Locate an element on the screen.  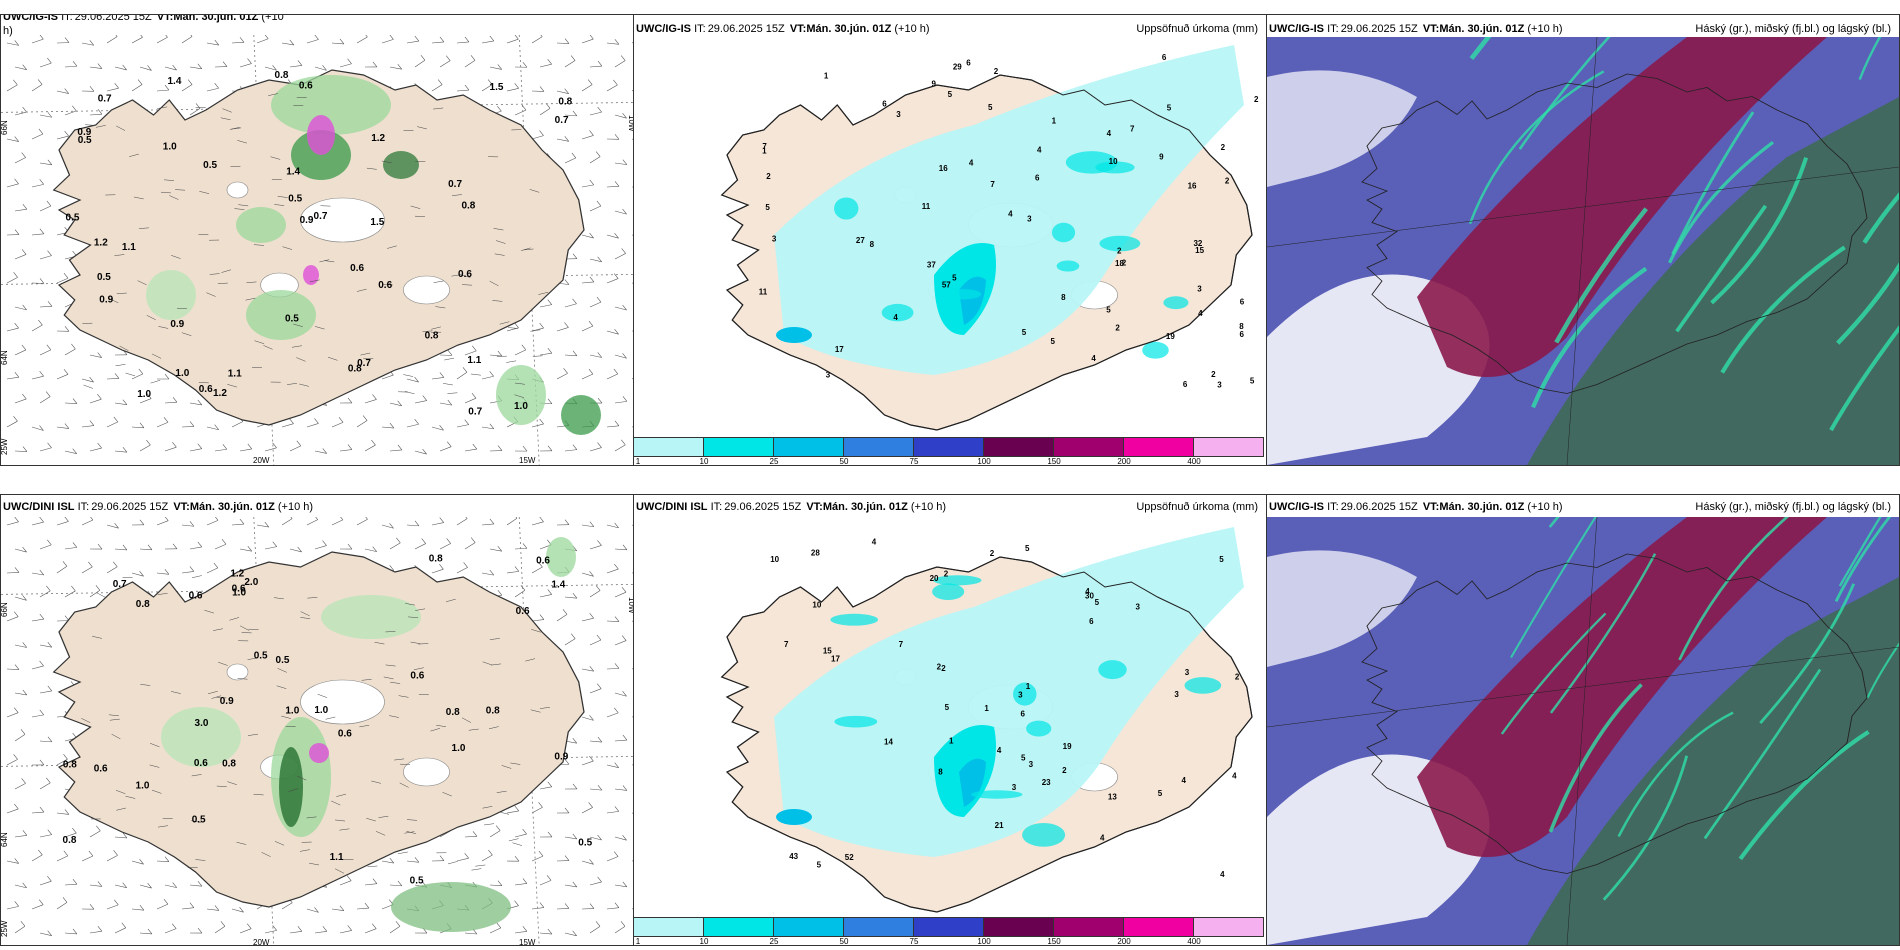
precip-value-label: 0.8 is located at coordinates (282, 75).